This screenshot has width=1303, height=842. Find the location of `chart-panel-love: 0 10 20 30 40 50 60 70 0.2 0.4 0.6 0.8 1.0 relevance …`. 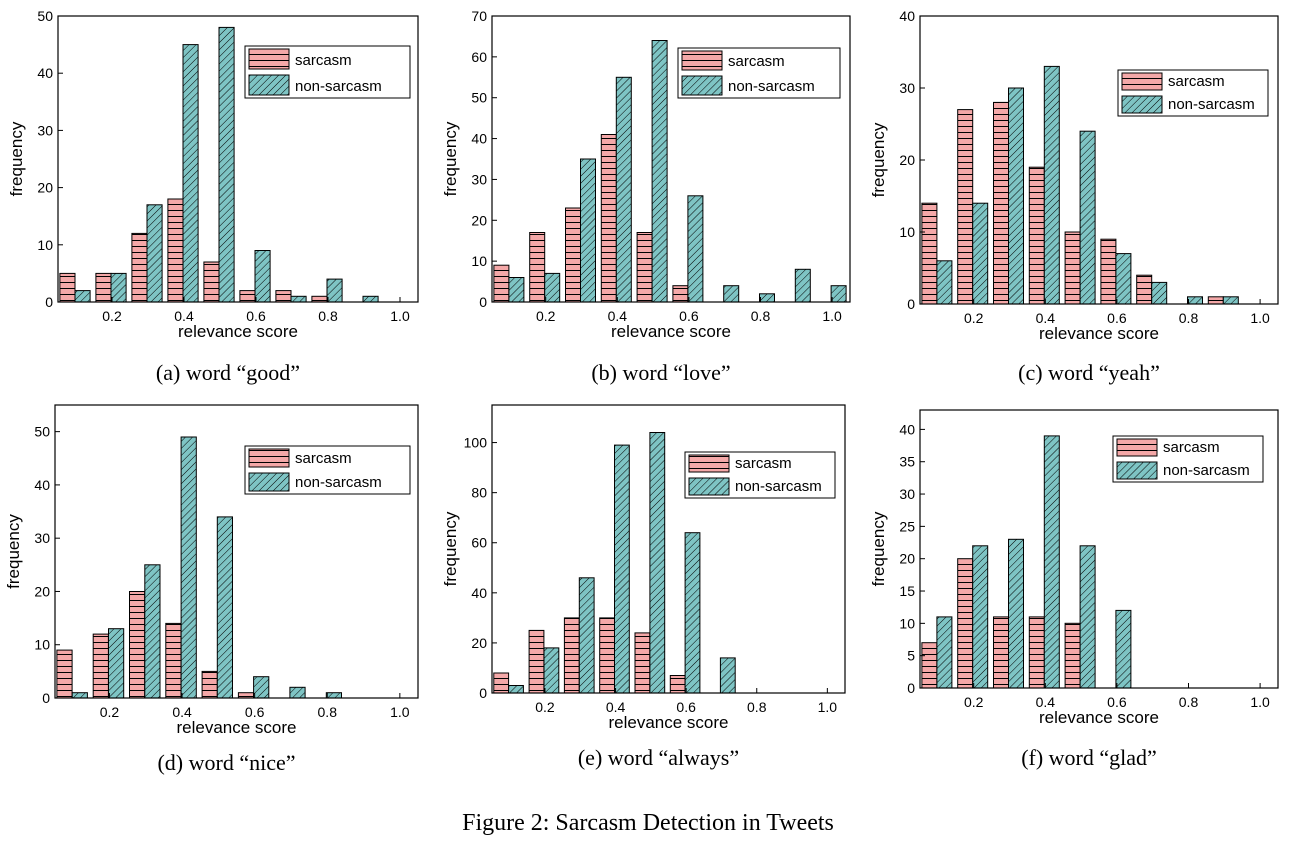

chart-panel-love: 0 10 20 30 40 50 60 70 0.2 0.4 0.6 0.8 1.0 relevance … is located at coordinates (646, 196).